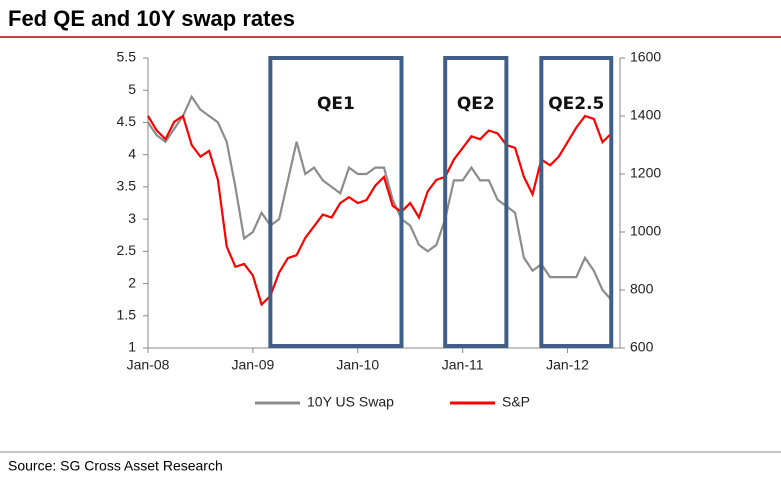  Describe the element at coordinates (132, 282) in the screenshot. I see `y-tick-label: 2` at that location.